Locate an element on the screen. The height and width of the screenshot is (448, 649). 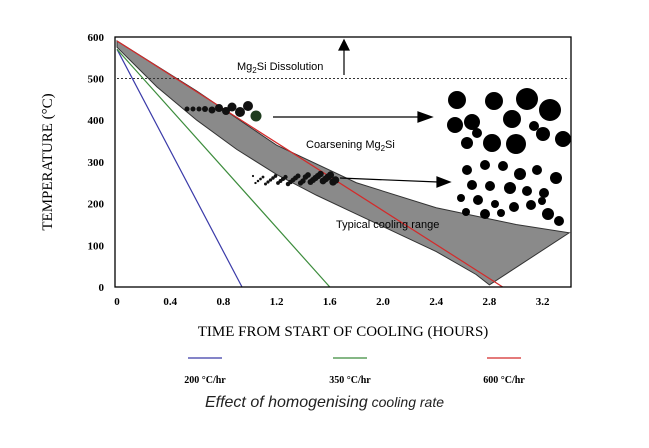
x-tick-label: 3.2 is located at coordinates (543, 302).